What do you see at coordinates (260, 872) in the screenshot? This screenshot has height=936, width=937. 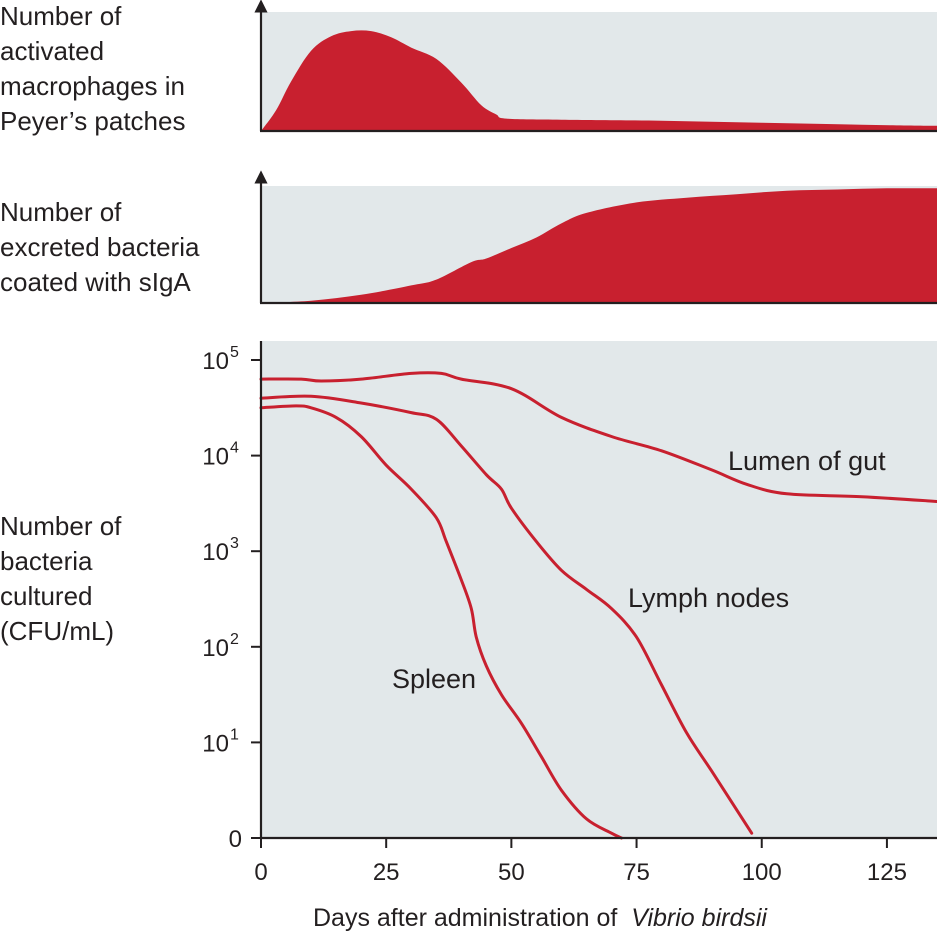 I see `x-tick-label: 0` at bounding box center [260, 872].